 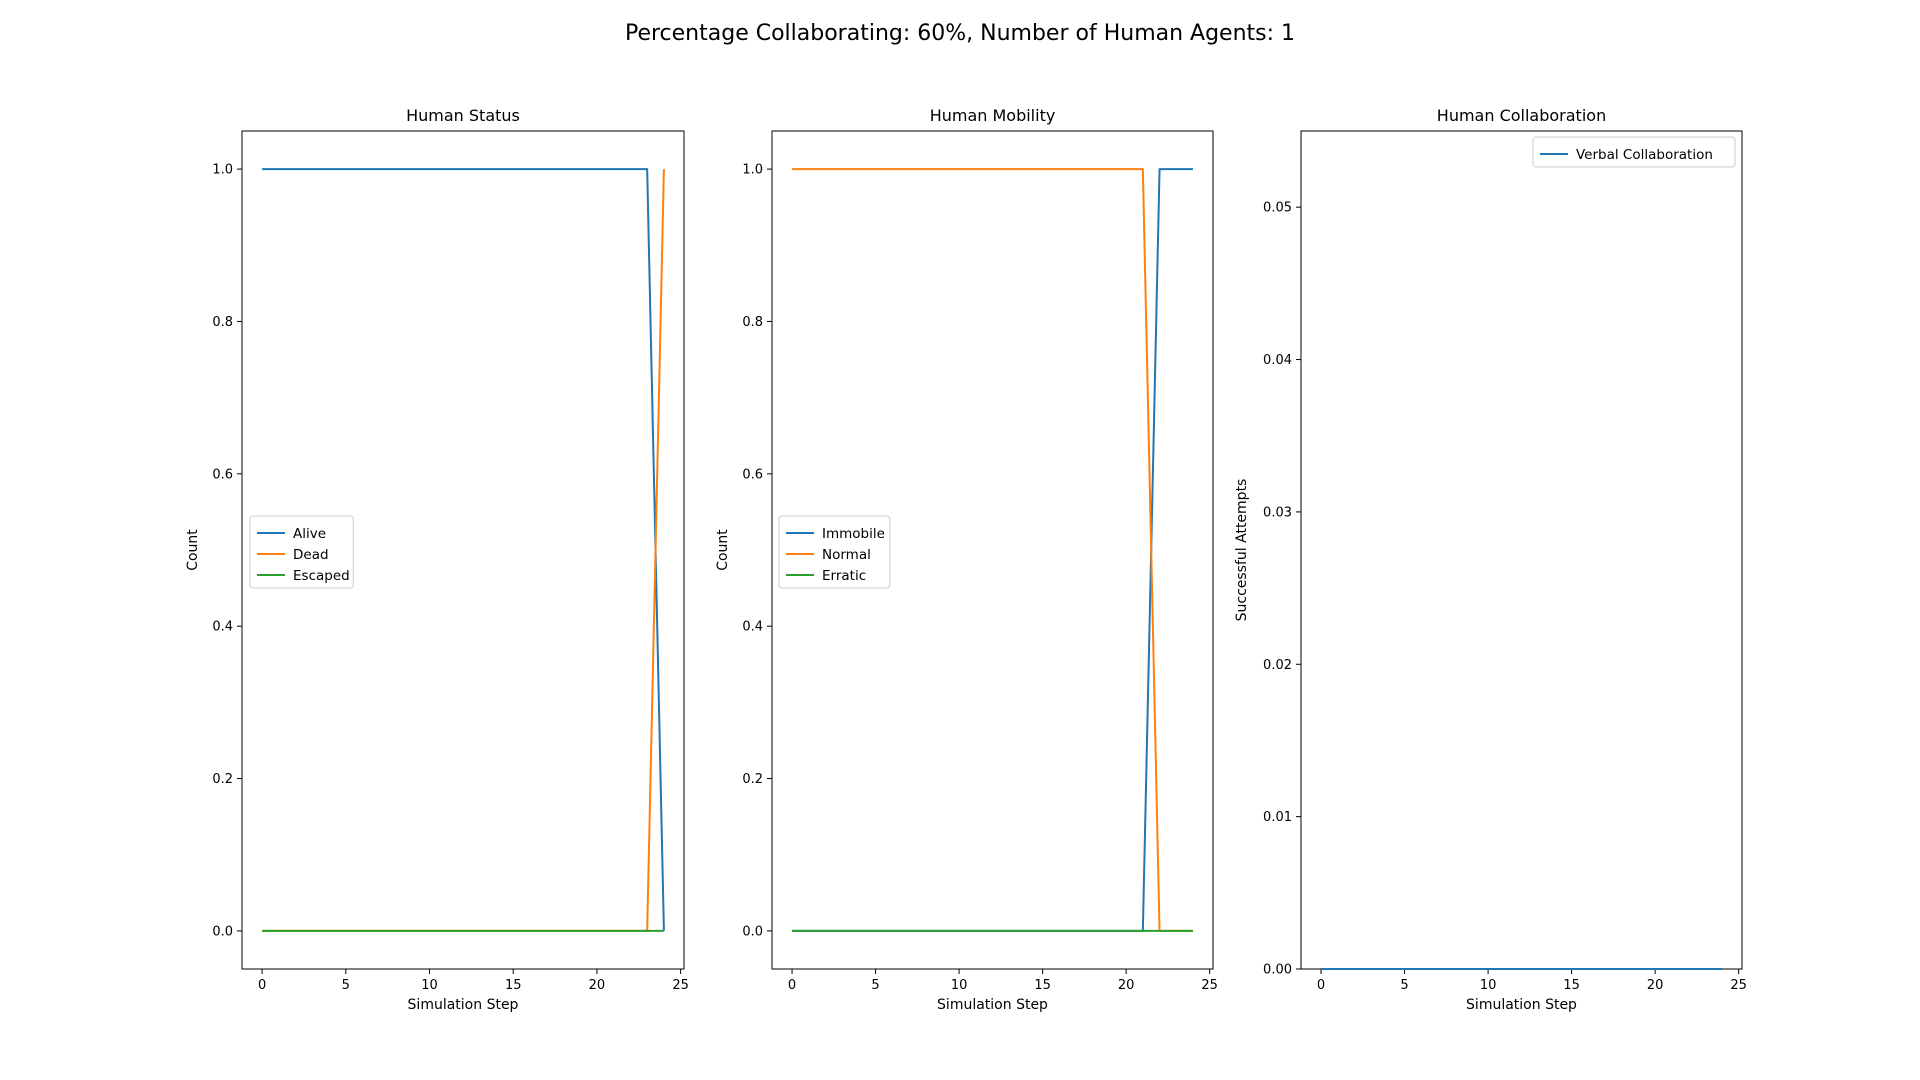 What do you see at coordinates (846, 555) in the screenshot?
I see `legend-label: Normal` at bounding box center [846, 555].